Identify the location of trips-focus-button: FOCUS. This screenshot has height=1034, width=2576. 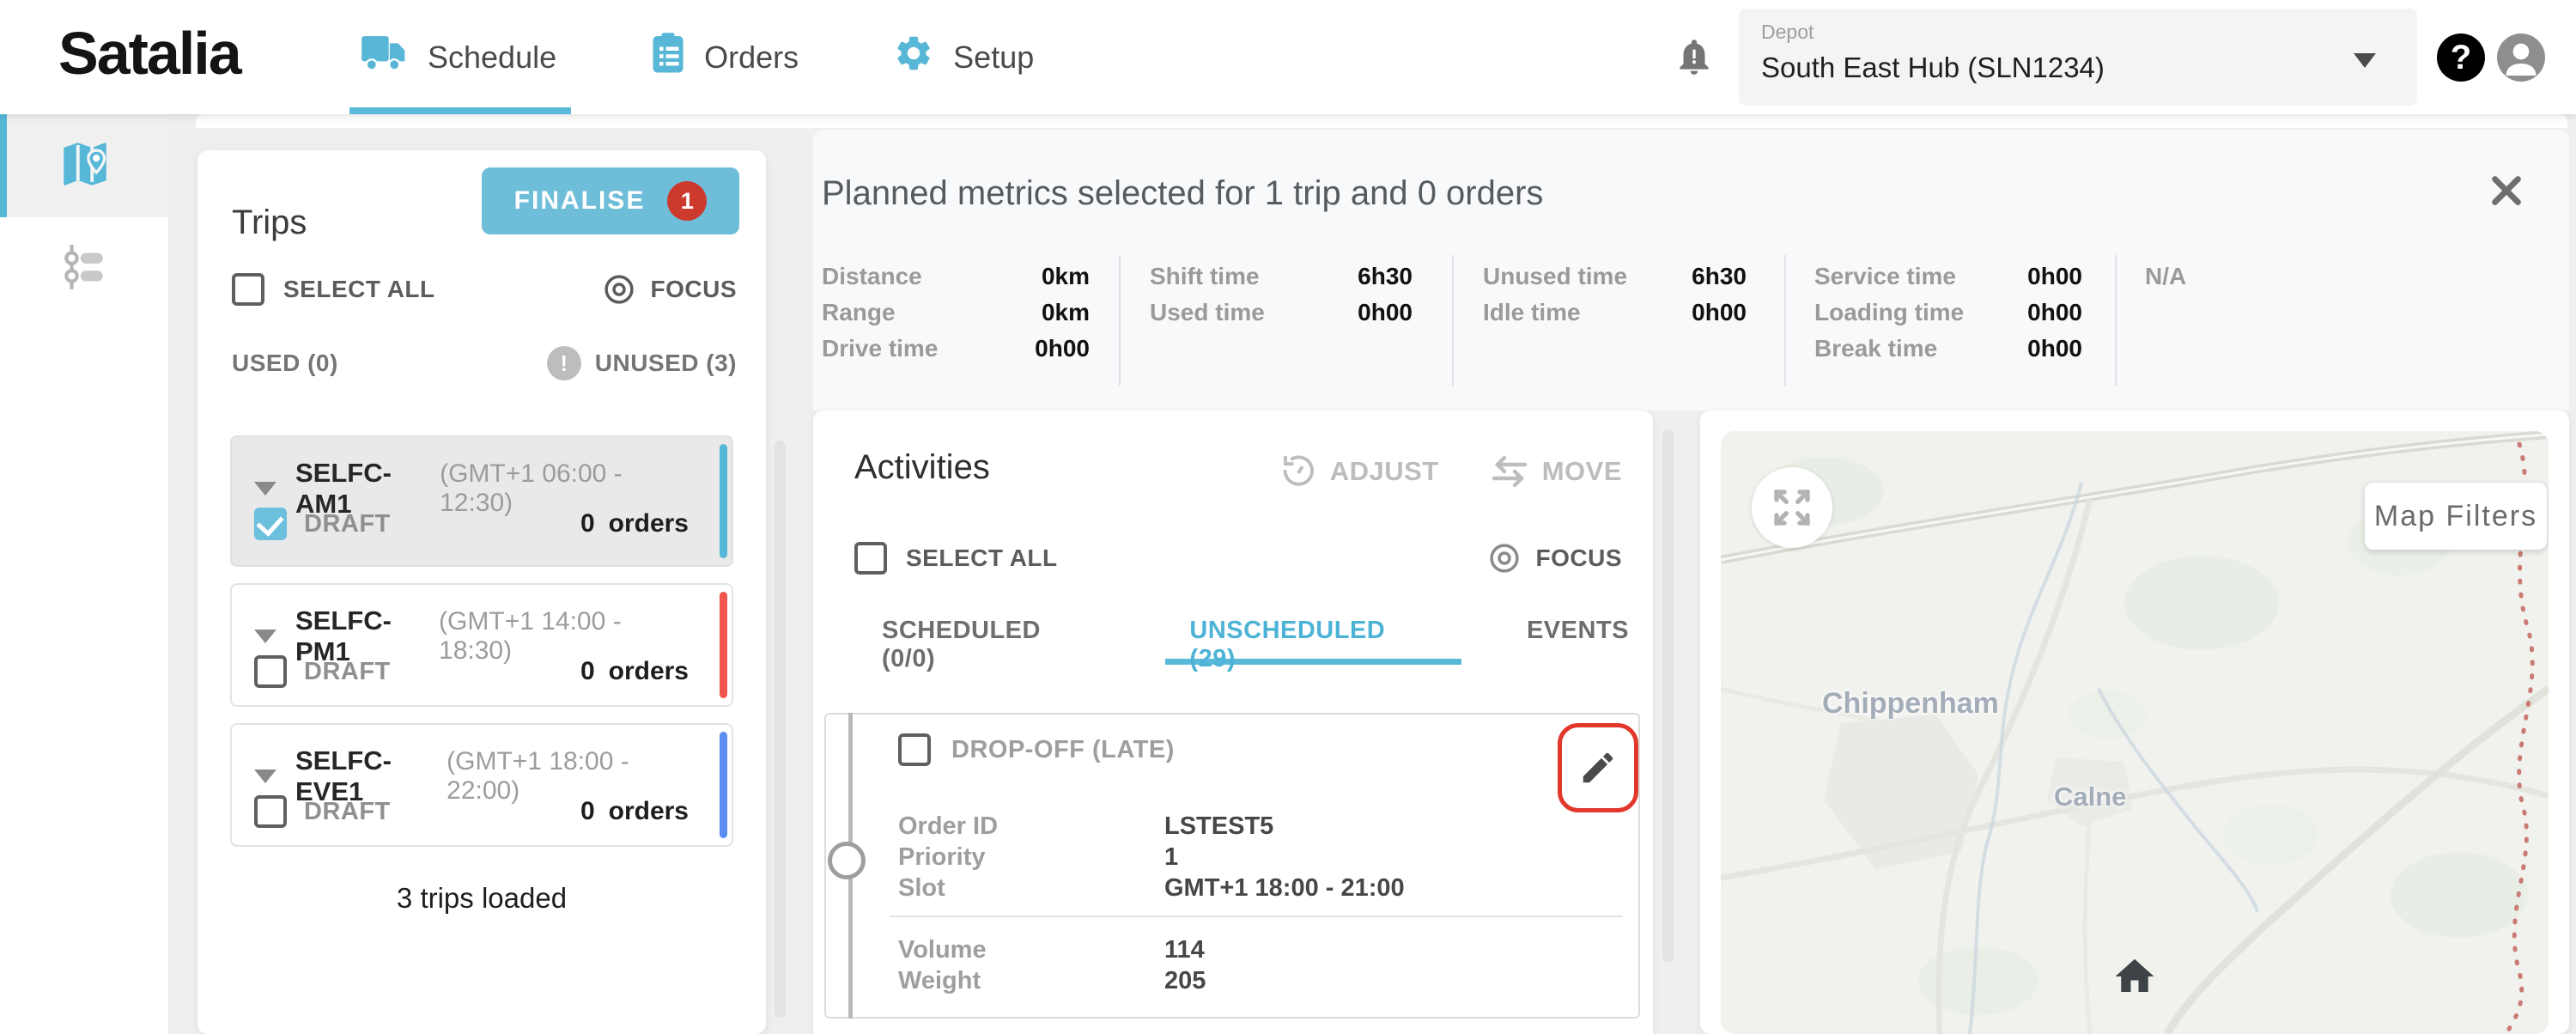
(669, 289).